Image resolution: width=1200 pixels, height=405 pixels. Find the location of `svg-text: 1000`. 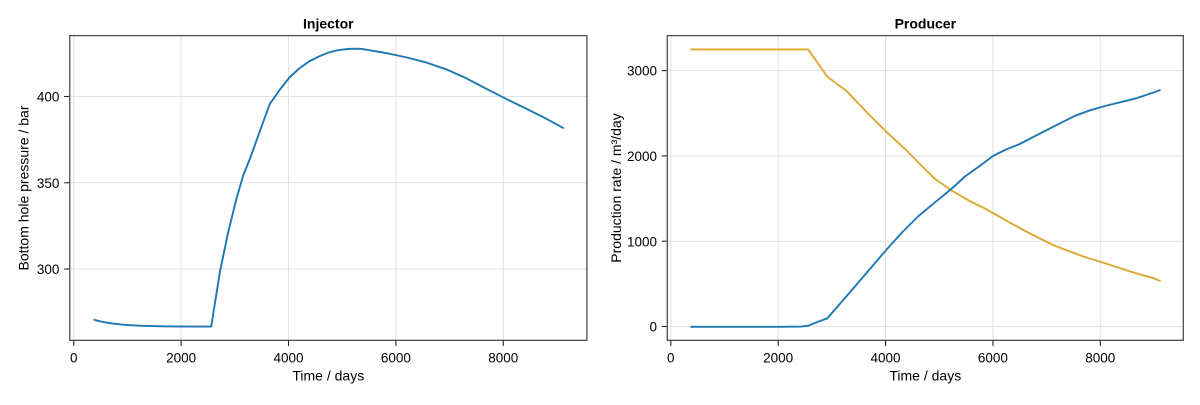

svg-text: 1000 is located at coordinates (642, 241).